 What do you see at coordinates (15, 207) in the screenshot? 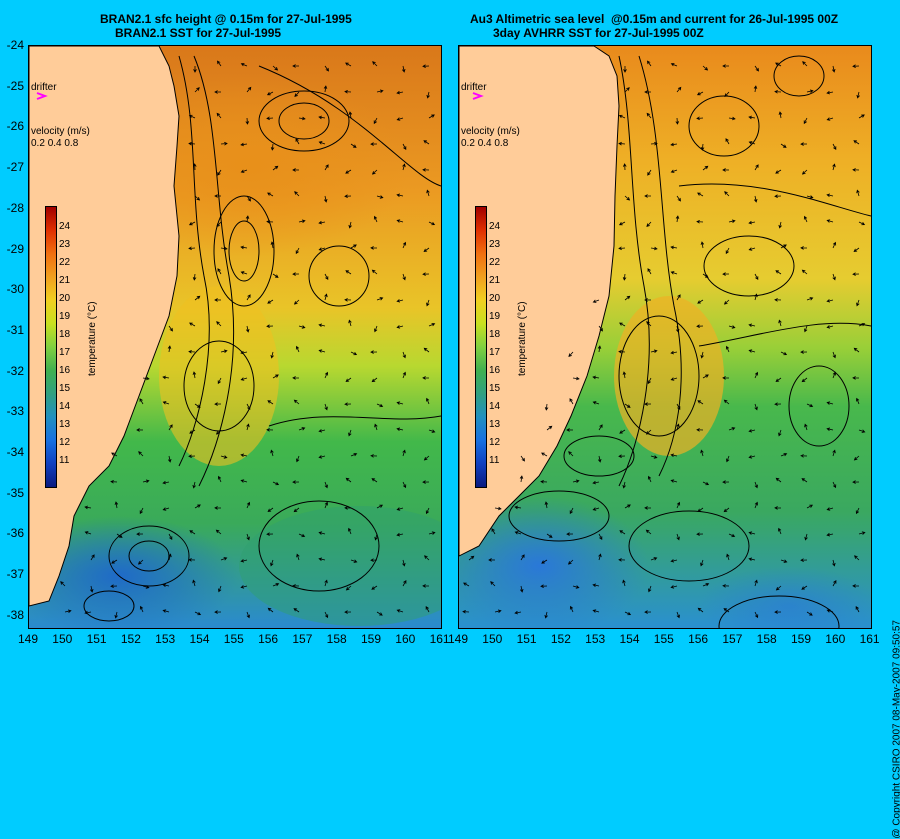
I see `y-tick-label: -28` at bounding box center [15, 207].